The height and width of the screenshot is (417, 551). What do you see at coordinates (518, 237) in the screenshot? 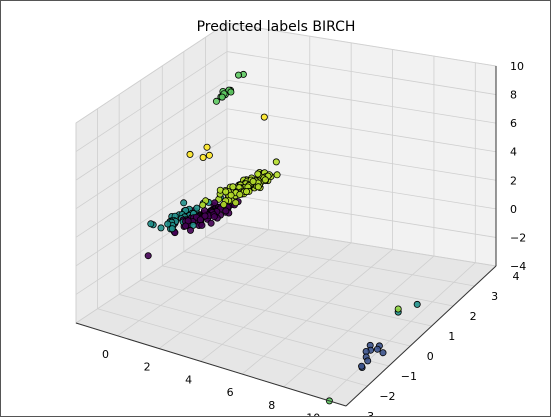
I see `z-tick-label: −2` at bounding box center [518, 237].